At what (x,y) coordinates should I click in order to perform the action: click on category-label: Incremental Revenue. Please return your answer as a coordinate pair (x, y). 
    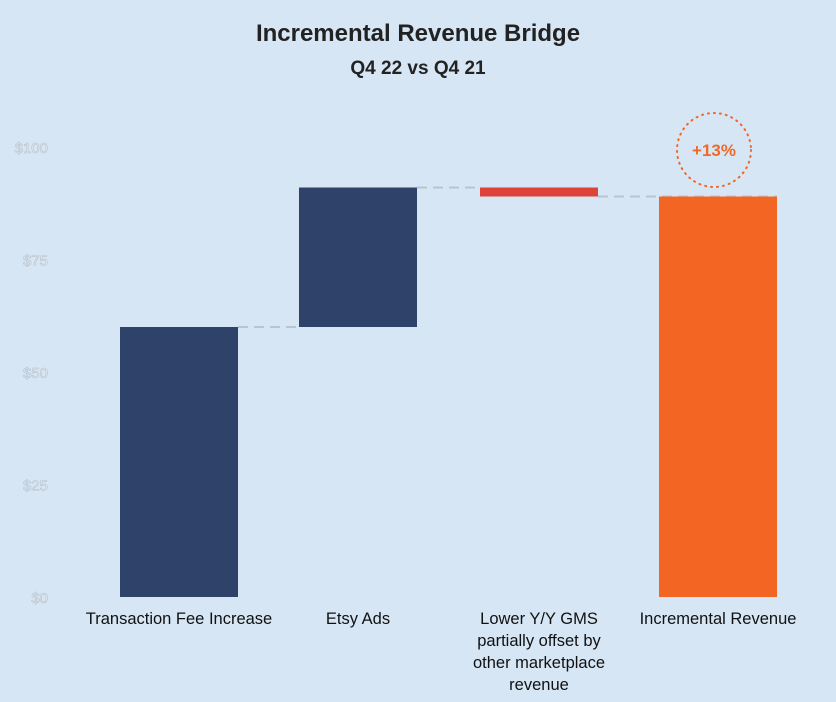
    Looking at the image, I should click on (718, 619).